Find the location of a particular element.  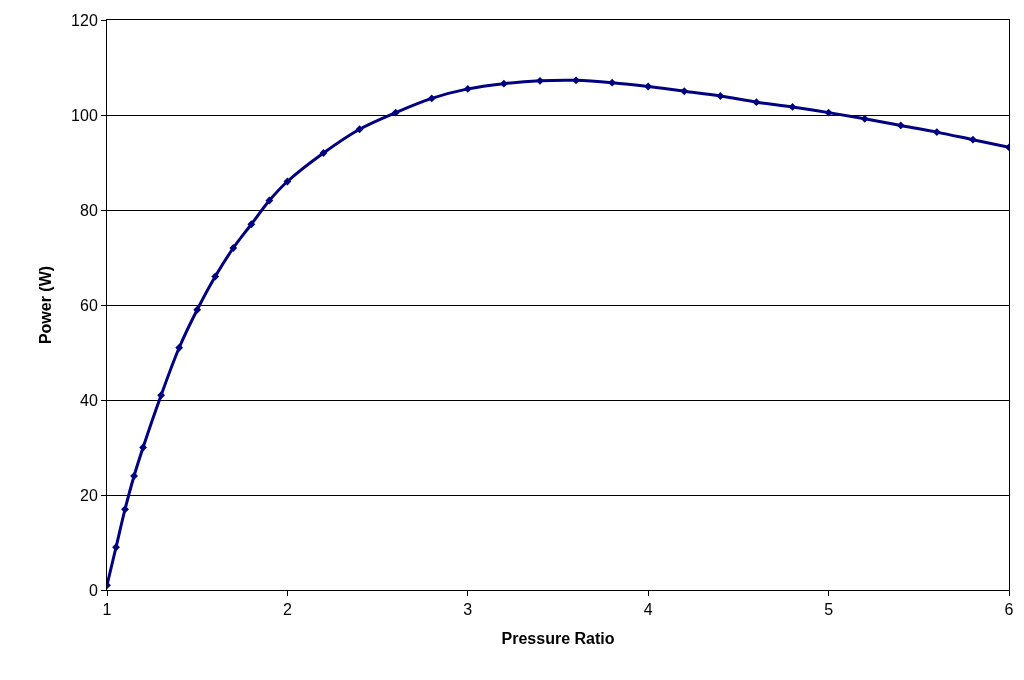

y-tick-label: 80 is located at coordinates (89, 210).